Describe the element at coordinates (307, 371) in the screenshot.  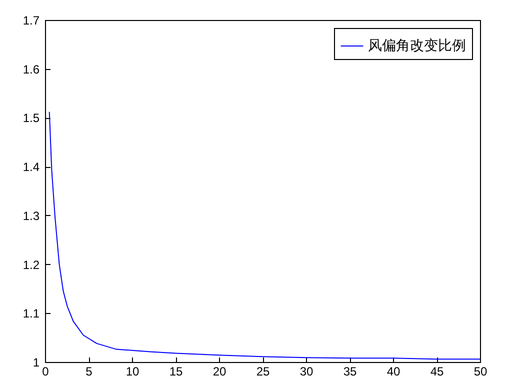
I see `x-tick-label: 30` at that location.